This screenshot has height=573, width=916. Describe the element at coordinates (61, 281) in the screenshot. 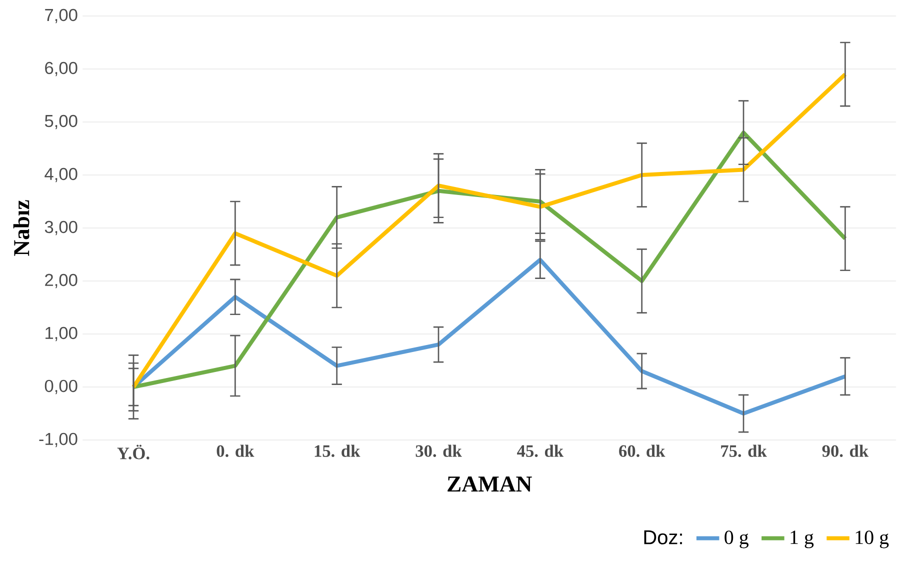

I see `y-tick-label: 2,00` at that location.